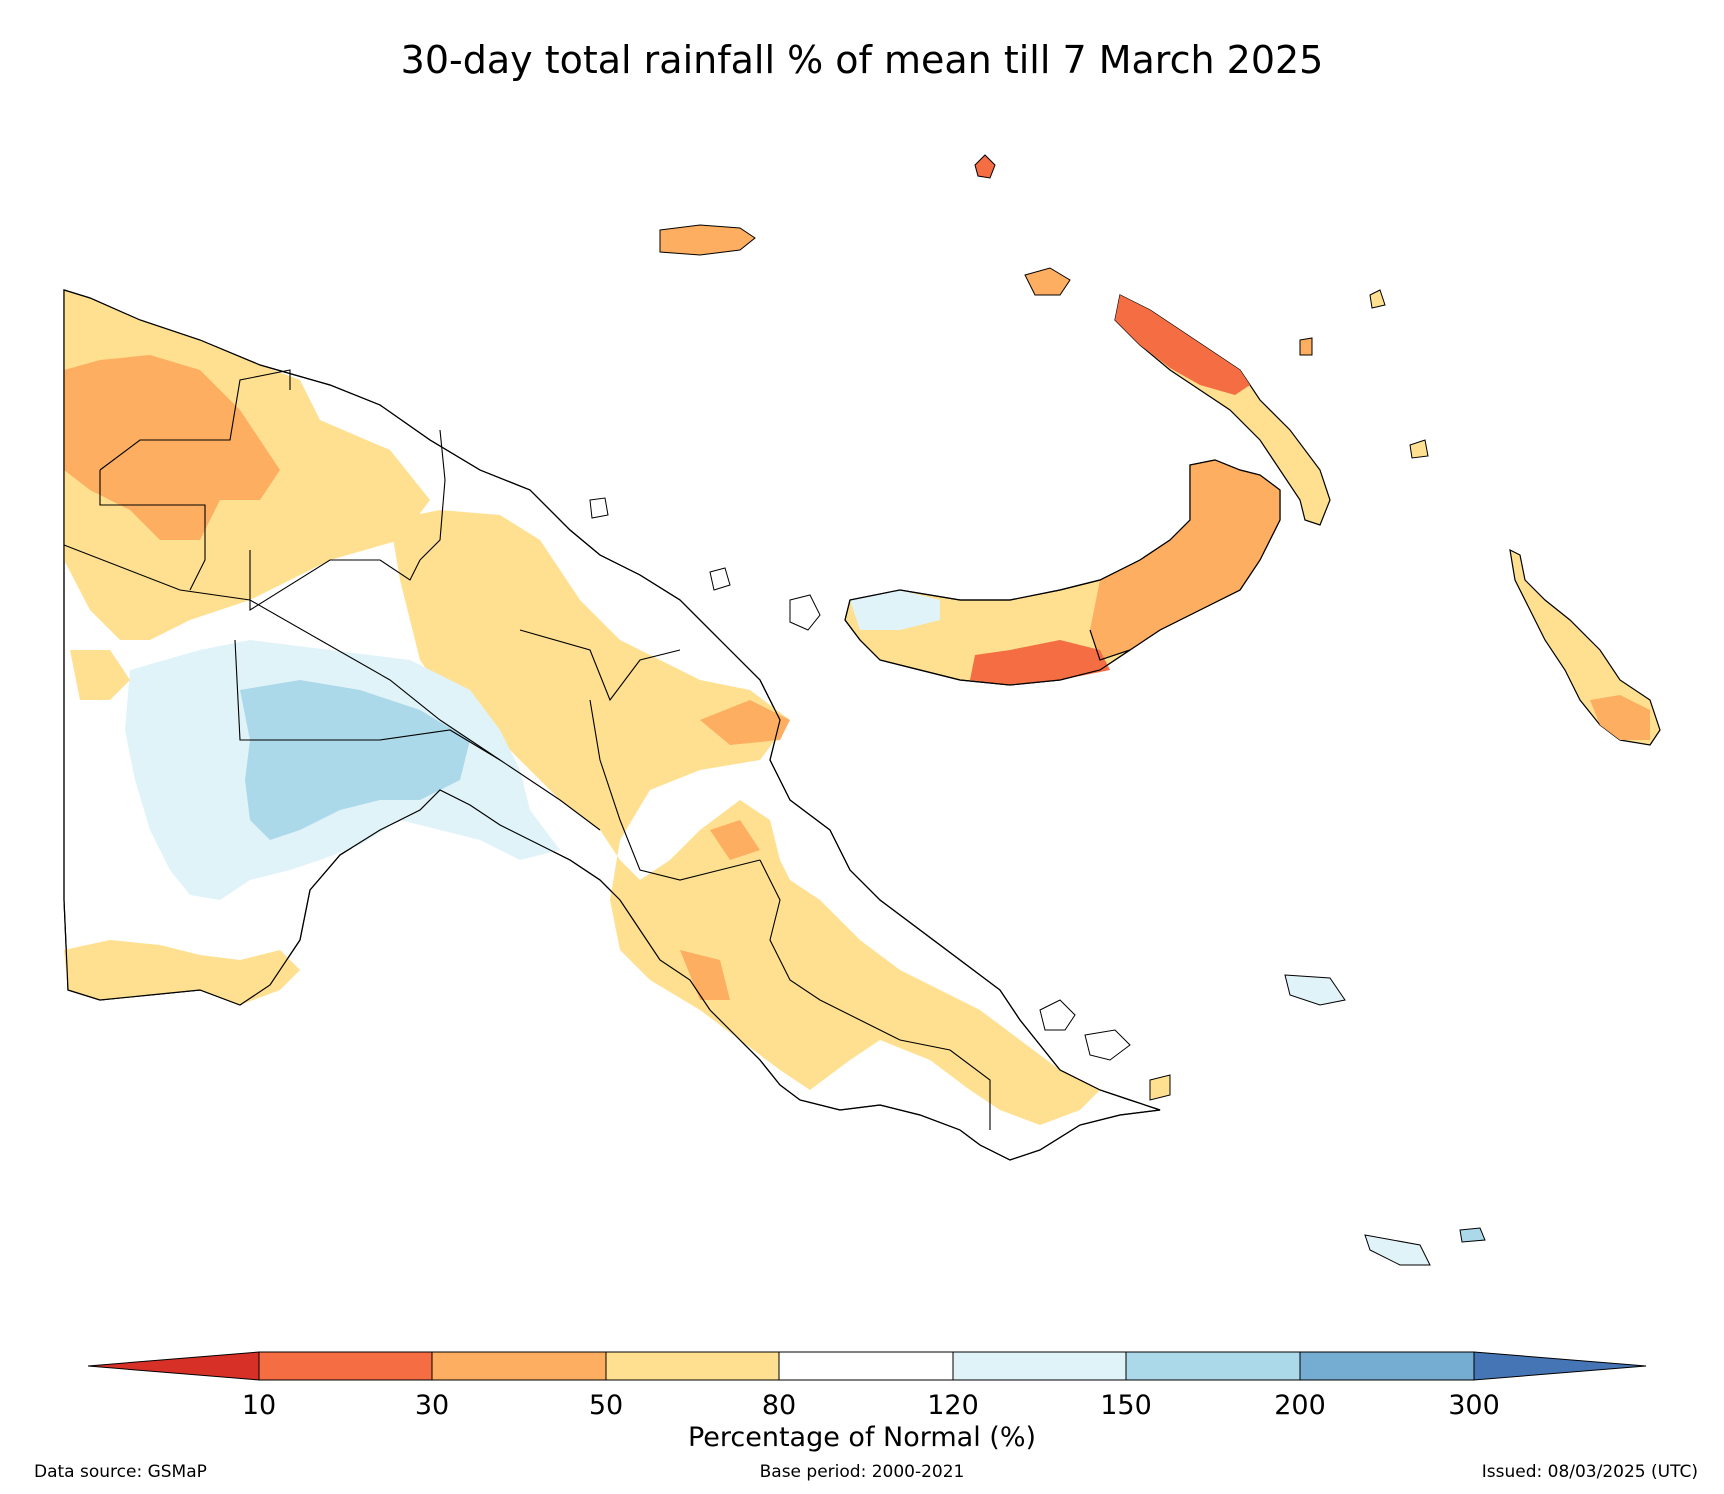 The height and width of the screenshot is (1494, 1724). I want to click on colorbar-extend-high, so click(1560, 1366).